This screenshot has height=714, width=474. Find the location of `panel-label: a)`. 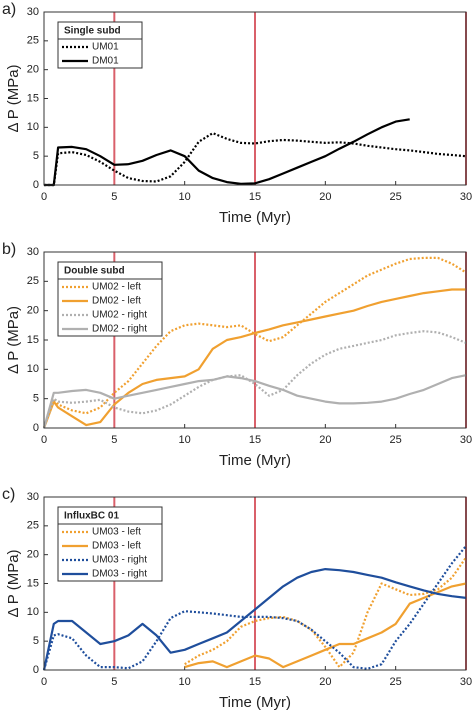

panel-label: a) is located at coordinates (9, 9).